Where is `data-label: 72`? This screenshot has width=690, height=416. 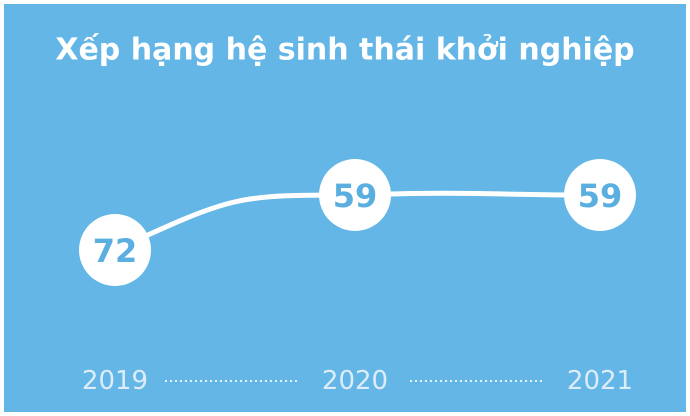
data-label: 72 is located at coordinates (115, 251).